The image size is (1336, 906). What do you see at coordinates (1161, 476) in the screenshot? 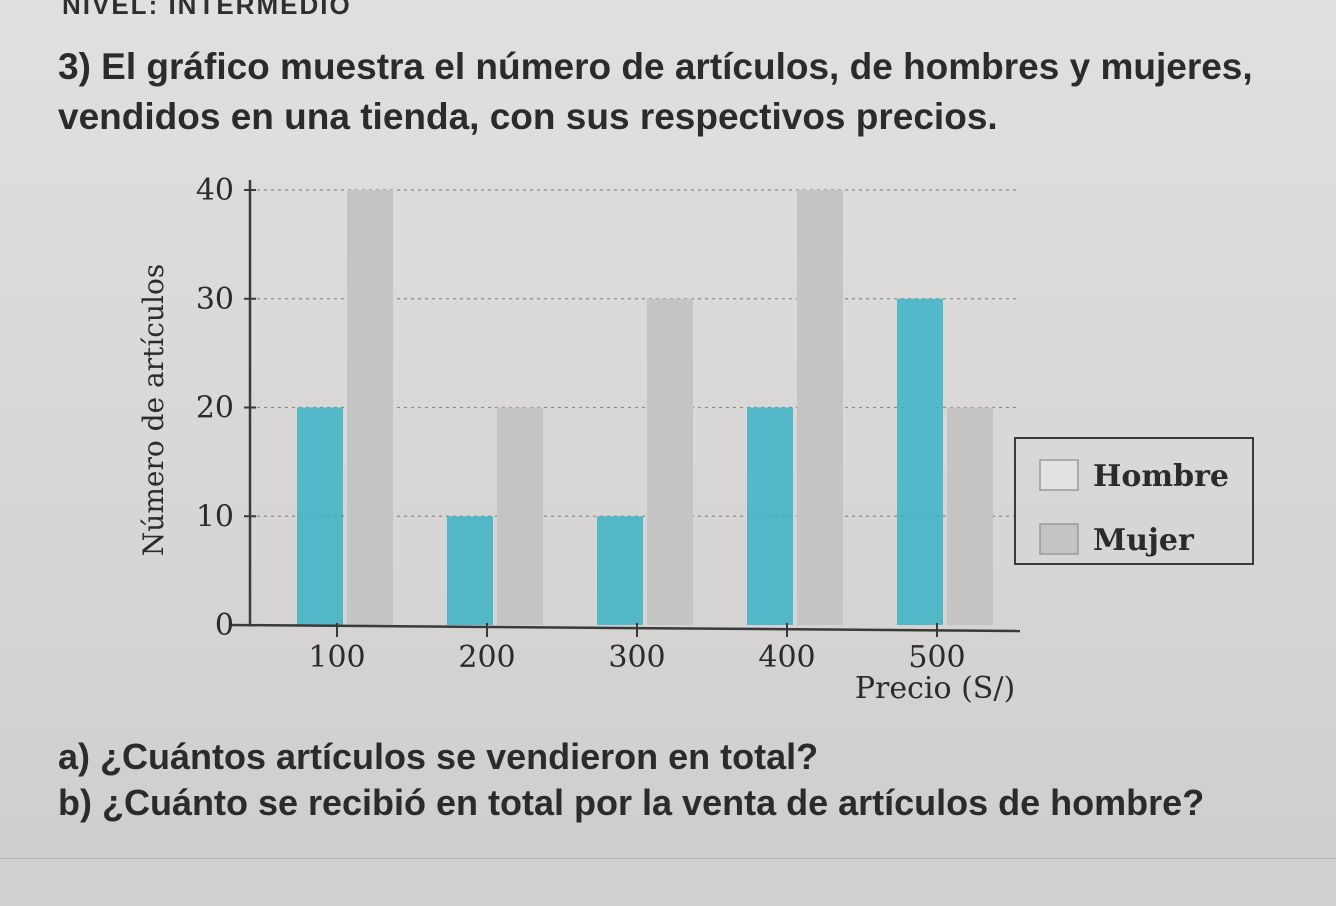
I see `legend-label-hombre: Hombre` at bounding box center [1161, 476].